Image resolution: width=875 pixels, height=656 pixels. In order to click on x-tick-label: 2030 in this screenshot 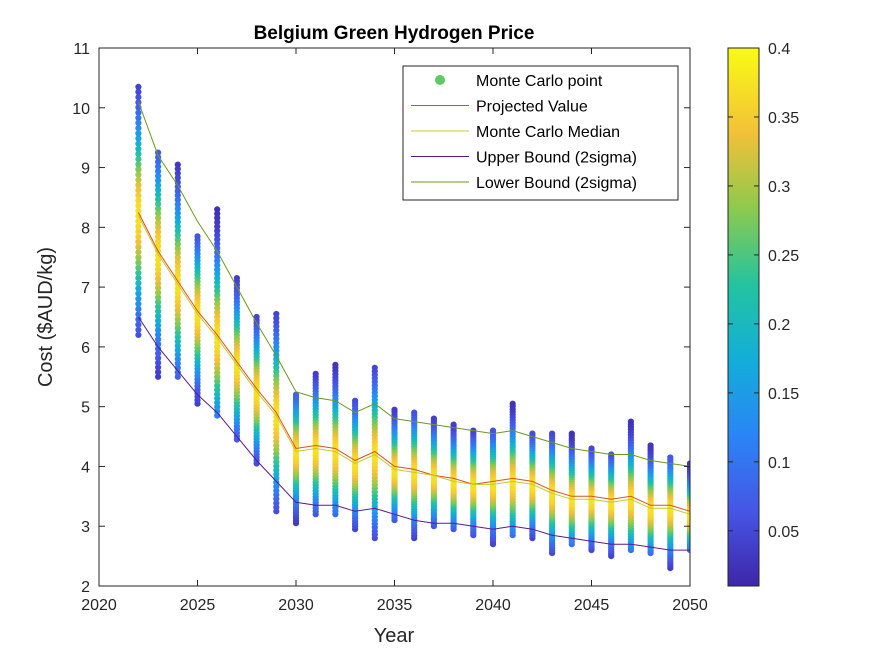, I will do `click(296, 605)`.